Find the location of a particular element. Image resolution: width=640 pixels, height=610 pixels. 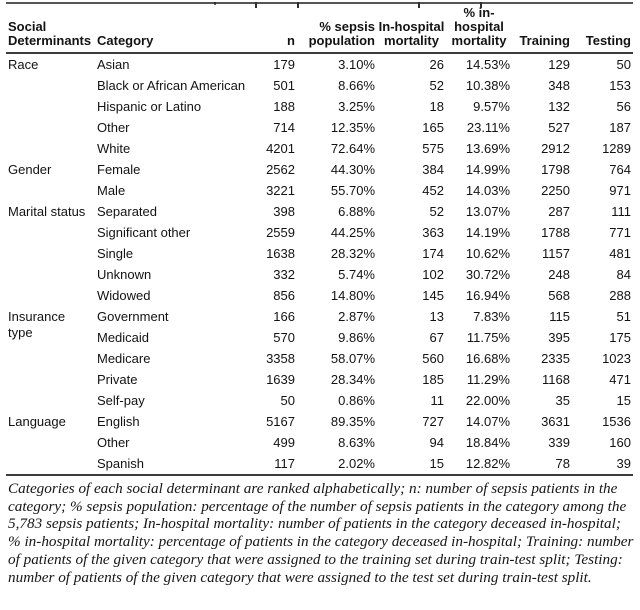

cell-training: 35 is located at coordinates (562, 400).